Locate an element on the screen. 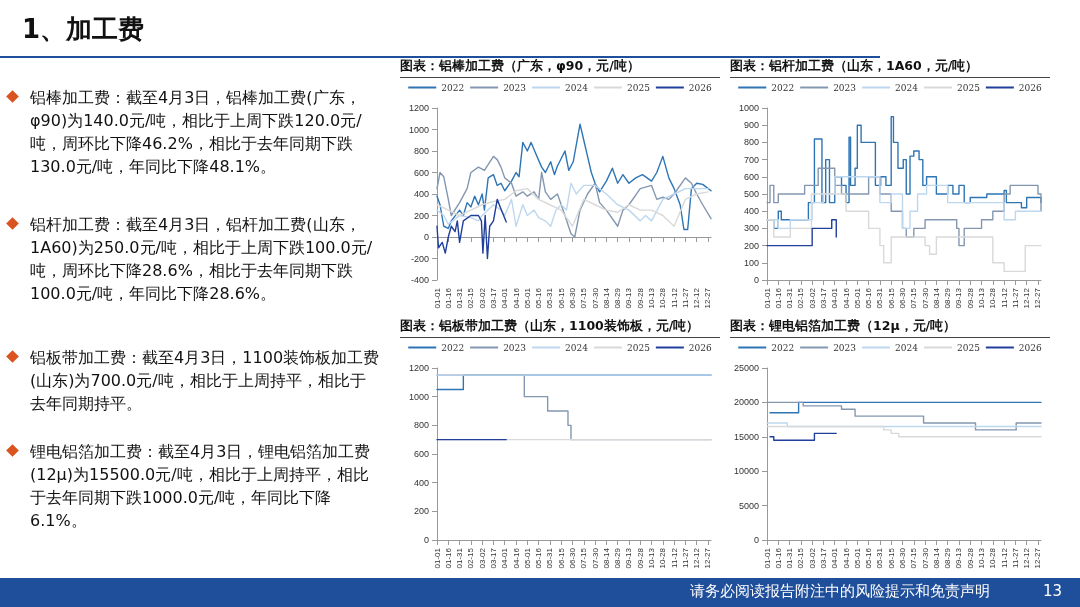  y-tick-label: 0 is located at coordinates (756, 280).